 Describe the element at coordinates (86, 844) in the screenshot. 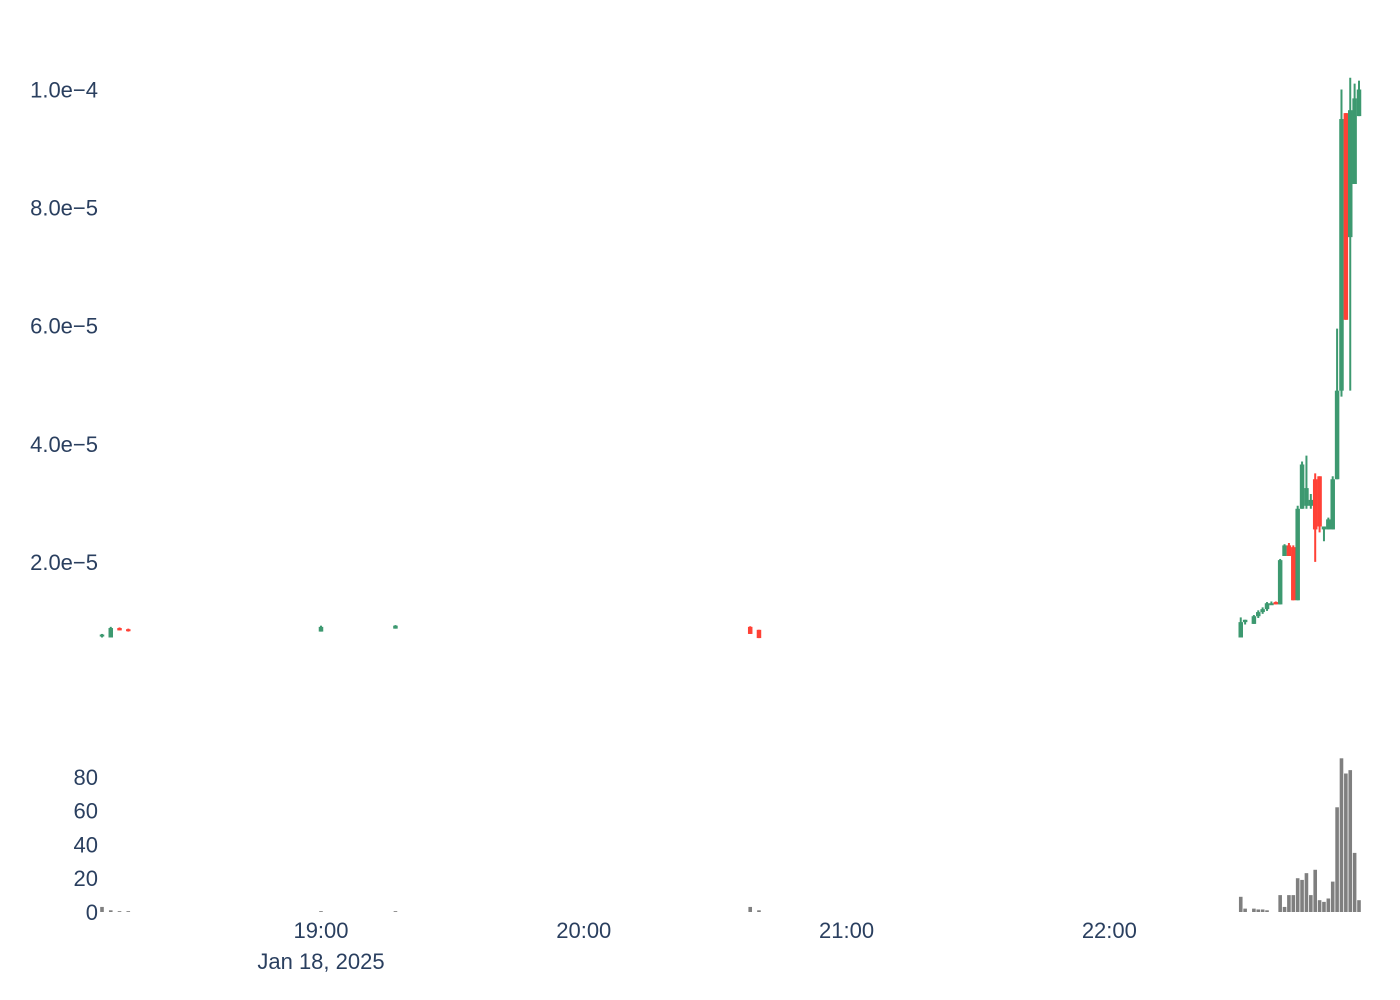

I see `volume-tick-label: 40` at that location.